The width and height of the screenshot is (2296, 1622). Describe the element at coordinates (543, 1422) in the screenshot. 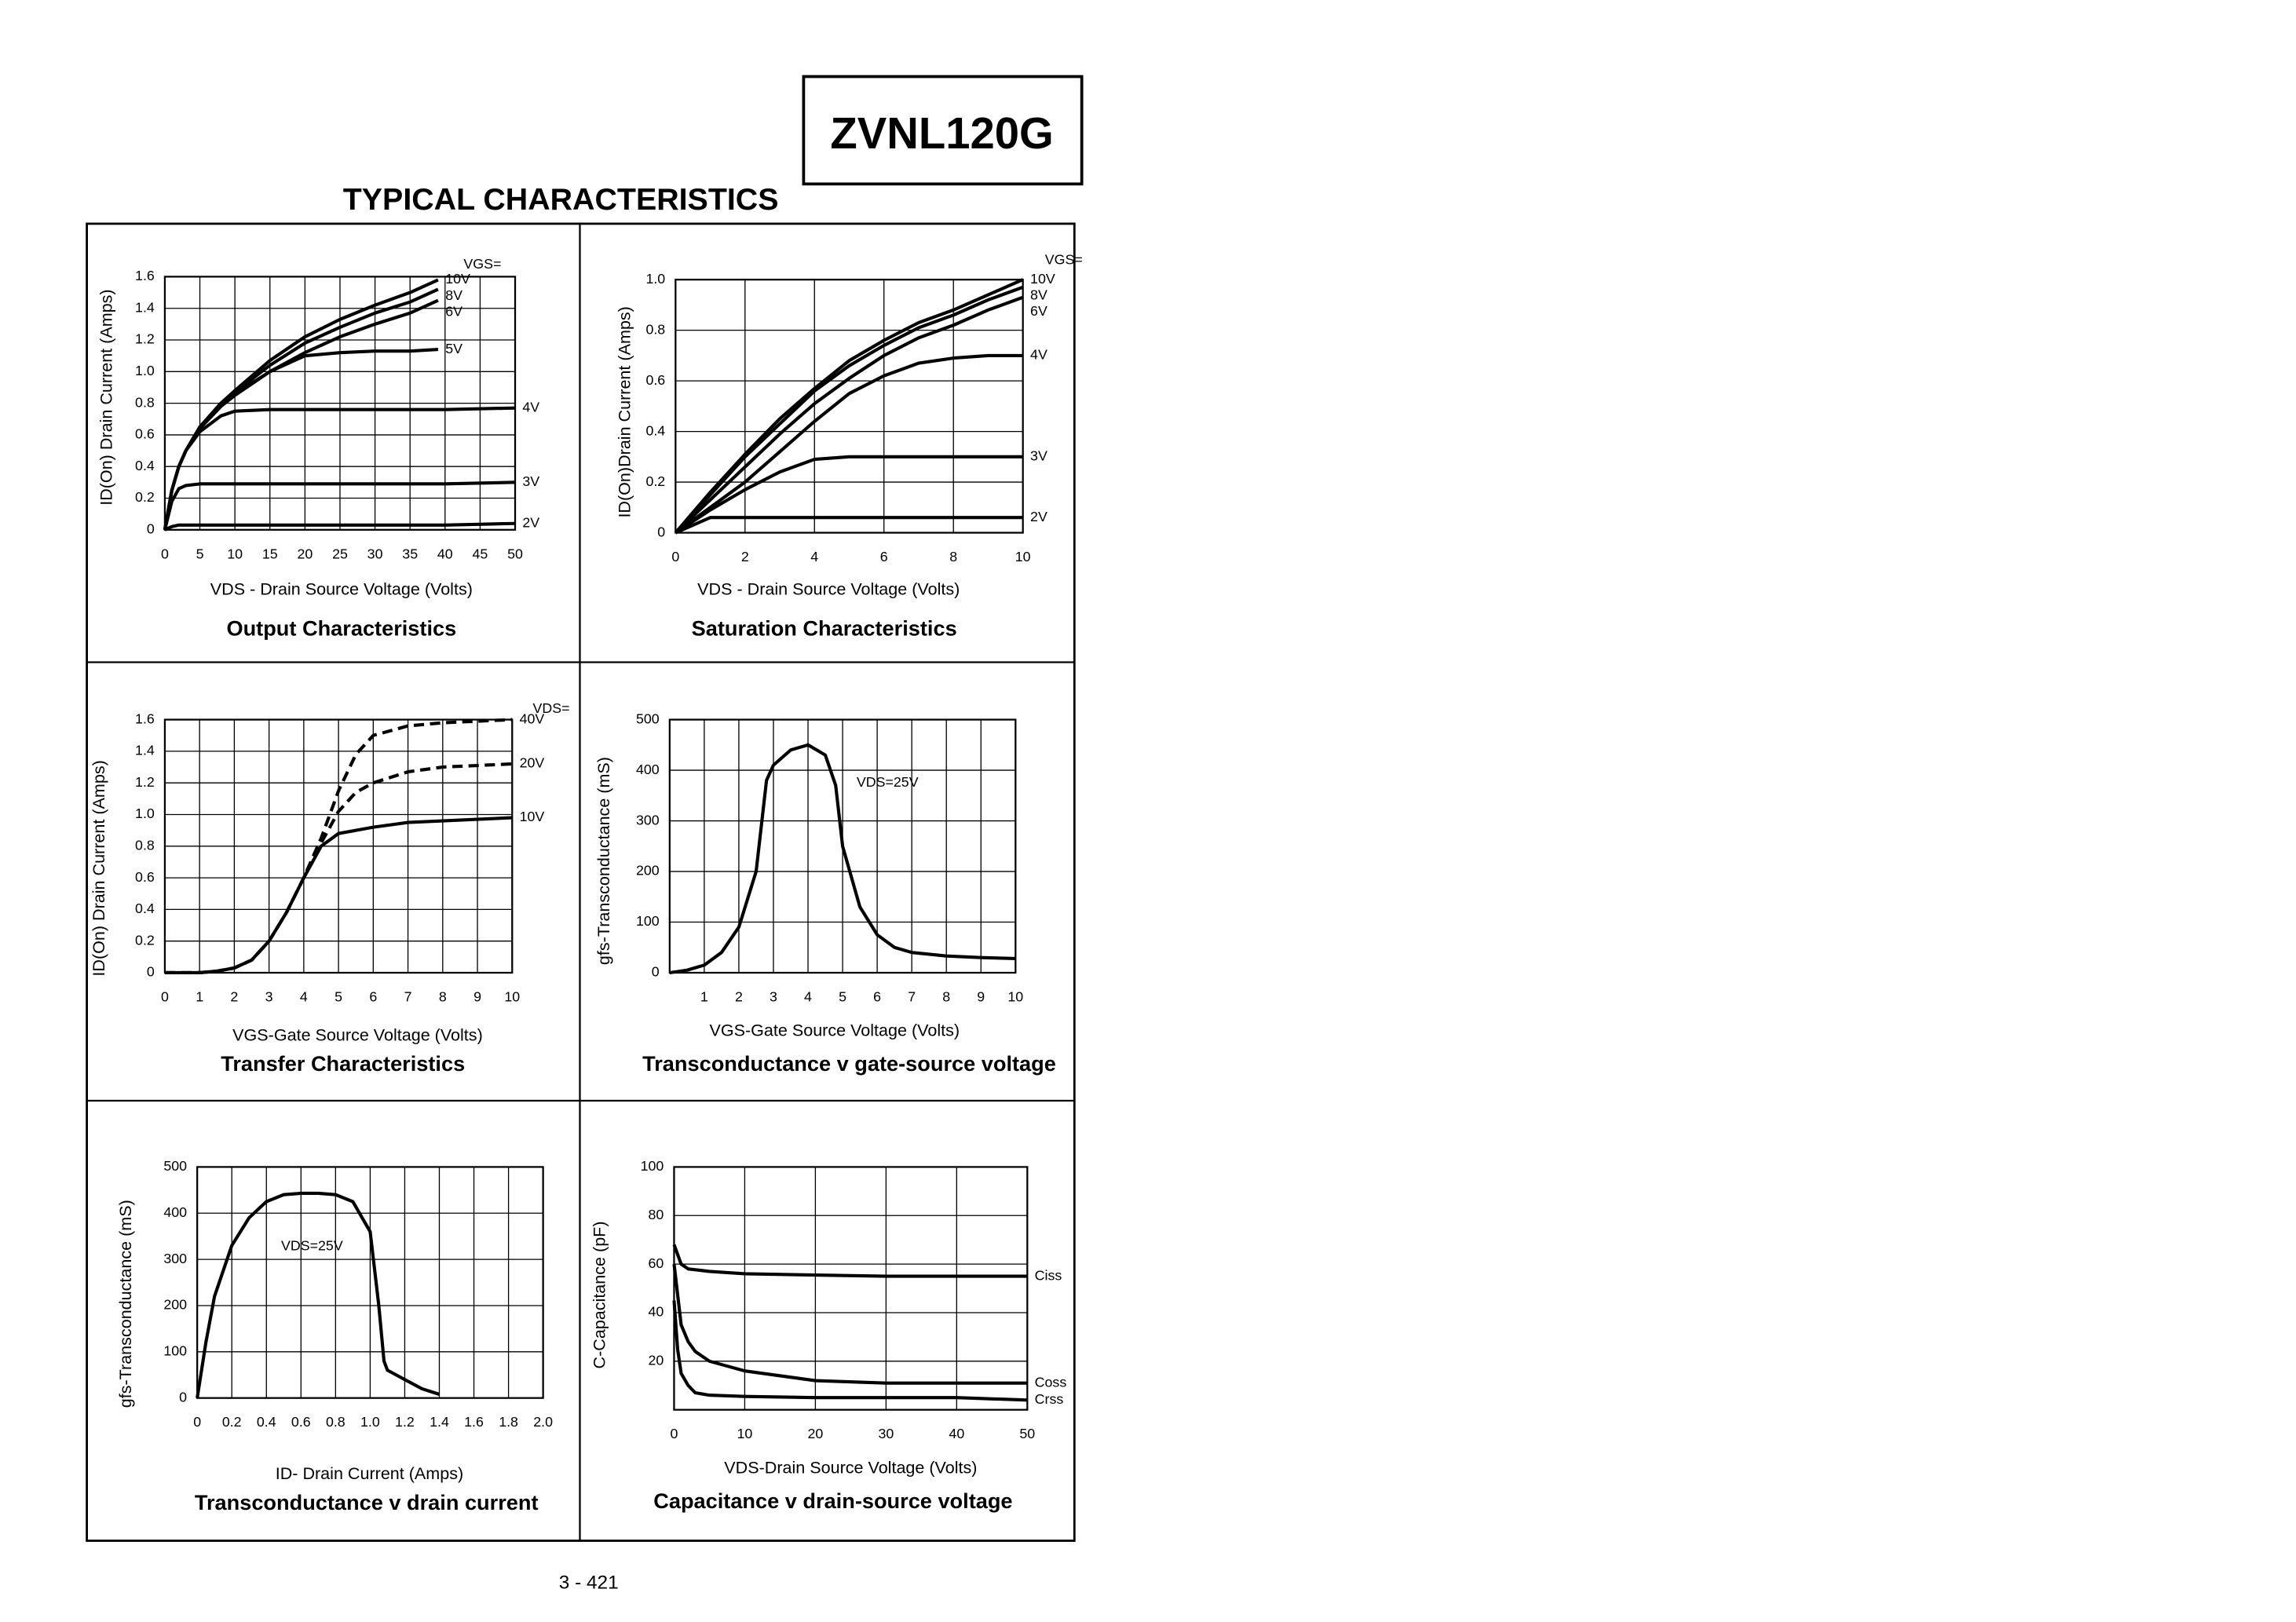

I see `x-tick-label: 2.0` at that location.